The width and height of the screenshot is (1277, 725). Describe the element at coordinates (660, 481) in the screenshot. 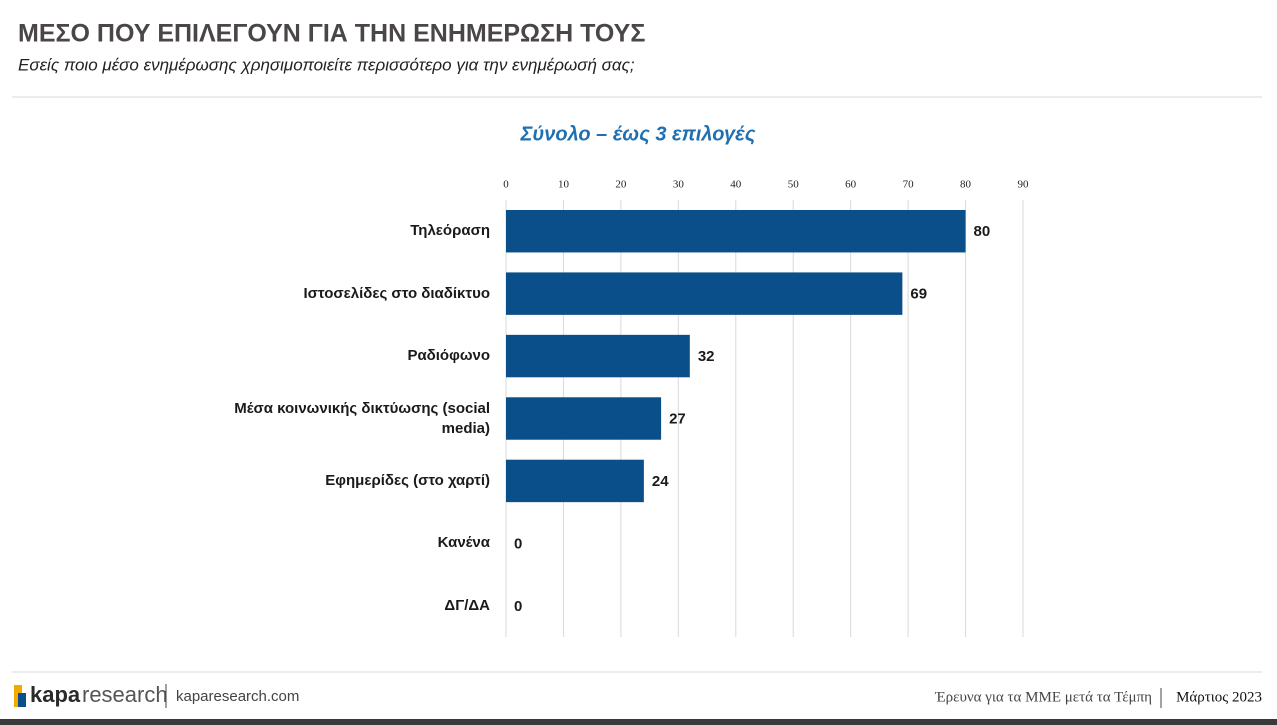

I see `data-label: 24` at that location.